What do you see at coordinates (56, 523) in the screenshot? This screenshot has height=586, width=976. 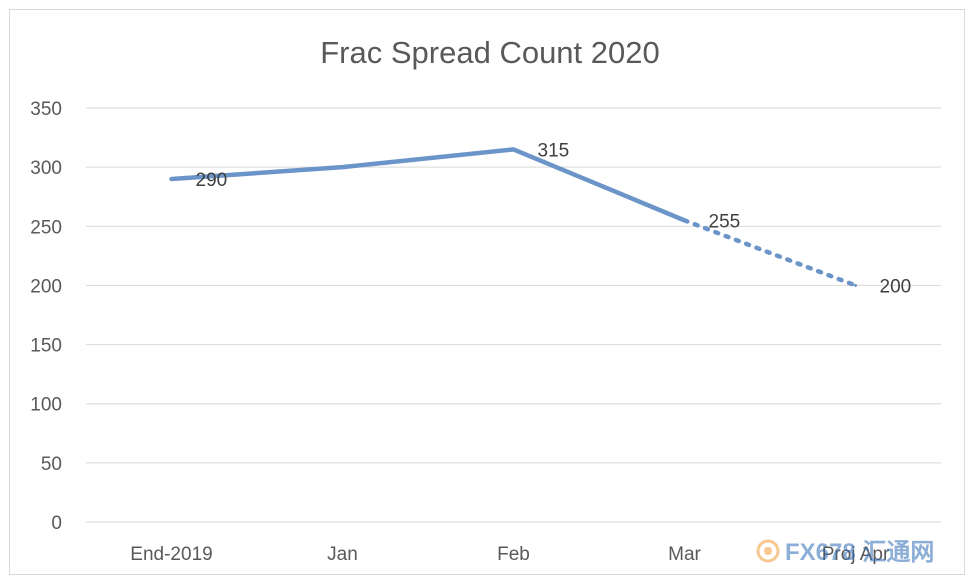 I see `y-tick-label-0: 0` at bounding box center [56, 523].